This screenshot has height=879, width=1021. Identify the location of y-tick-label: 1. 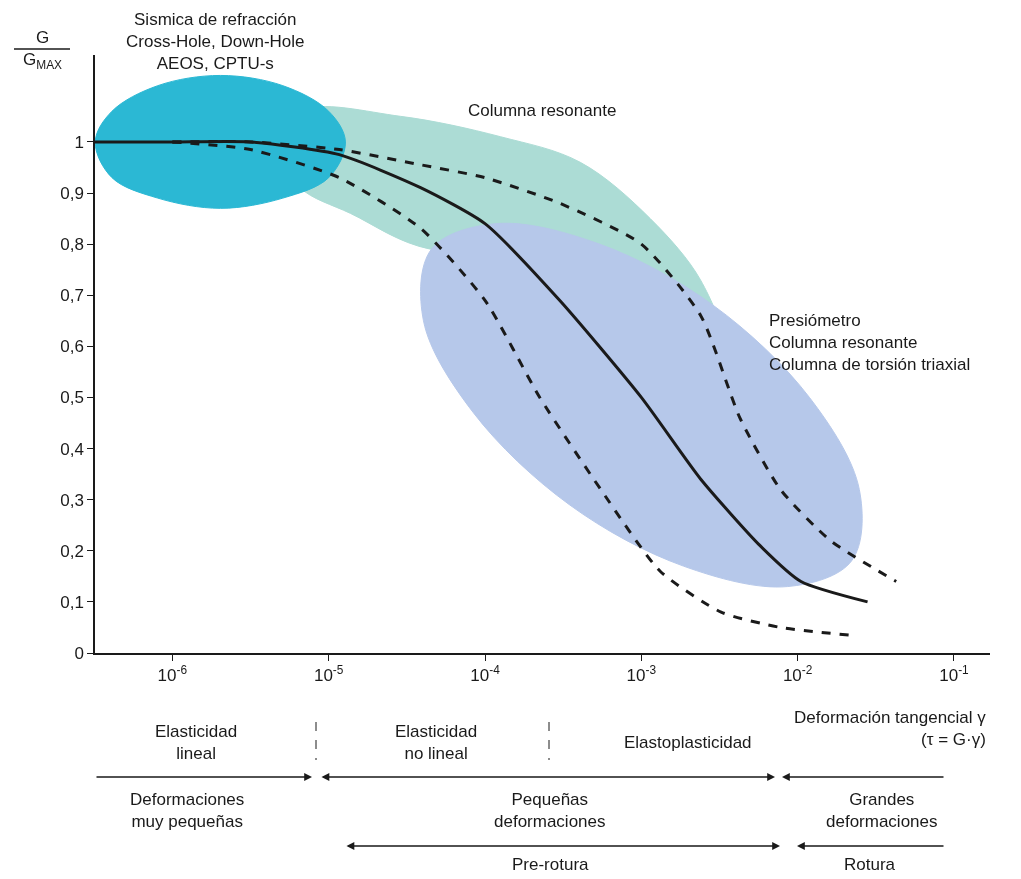
(79, 142).